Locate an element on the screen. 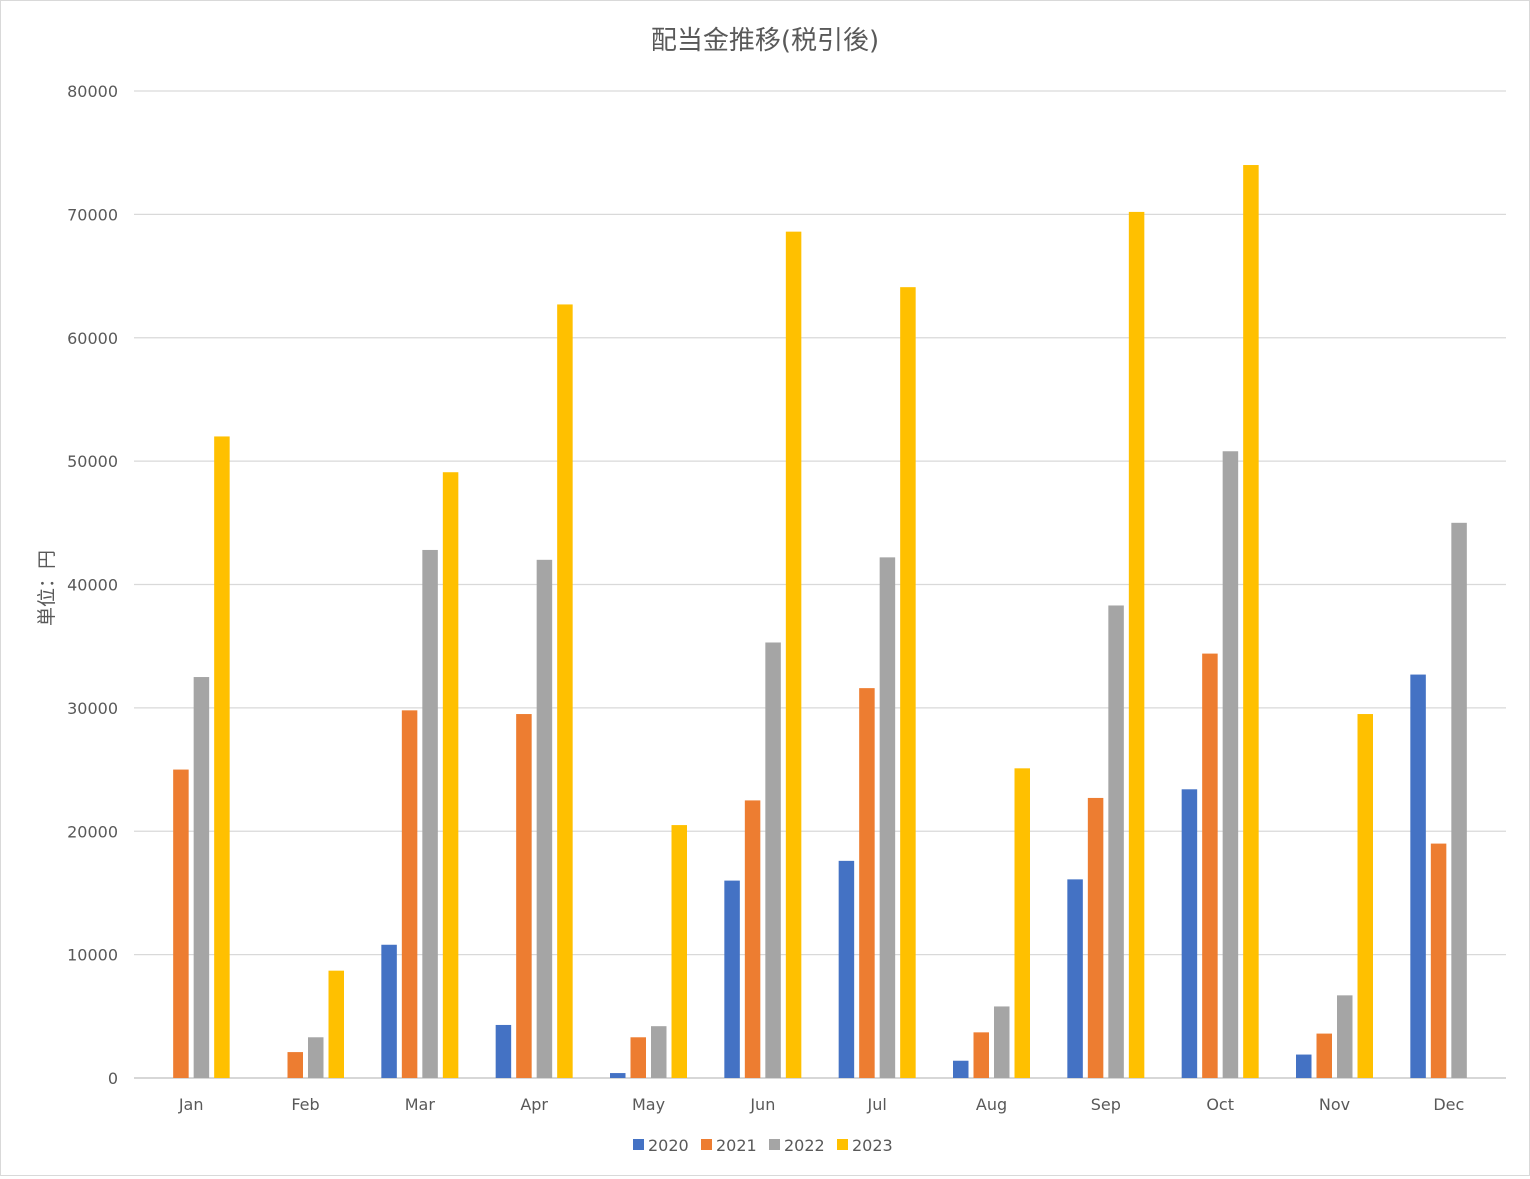 Image resolution: width=1530 pixels, height=1179 pixels. chart-title: 配当金推移(税引後) is located at coordinates (765, 41).